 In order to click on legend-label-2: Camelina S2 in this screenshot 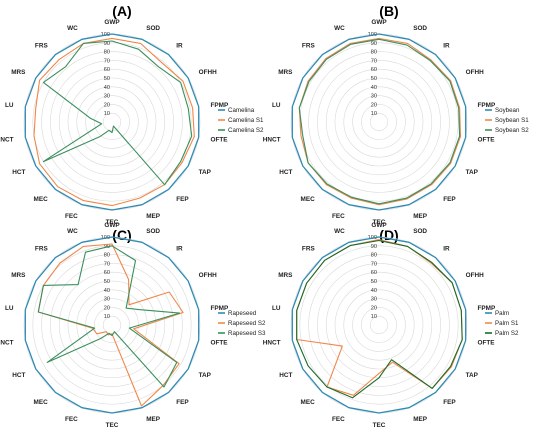, I will do `click(246, 130)`.